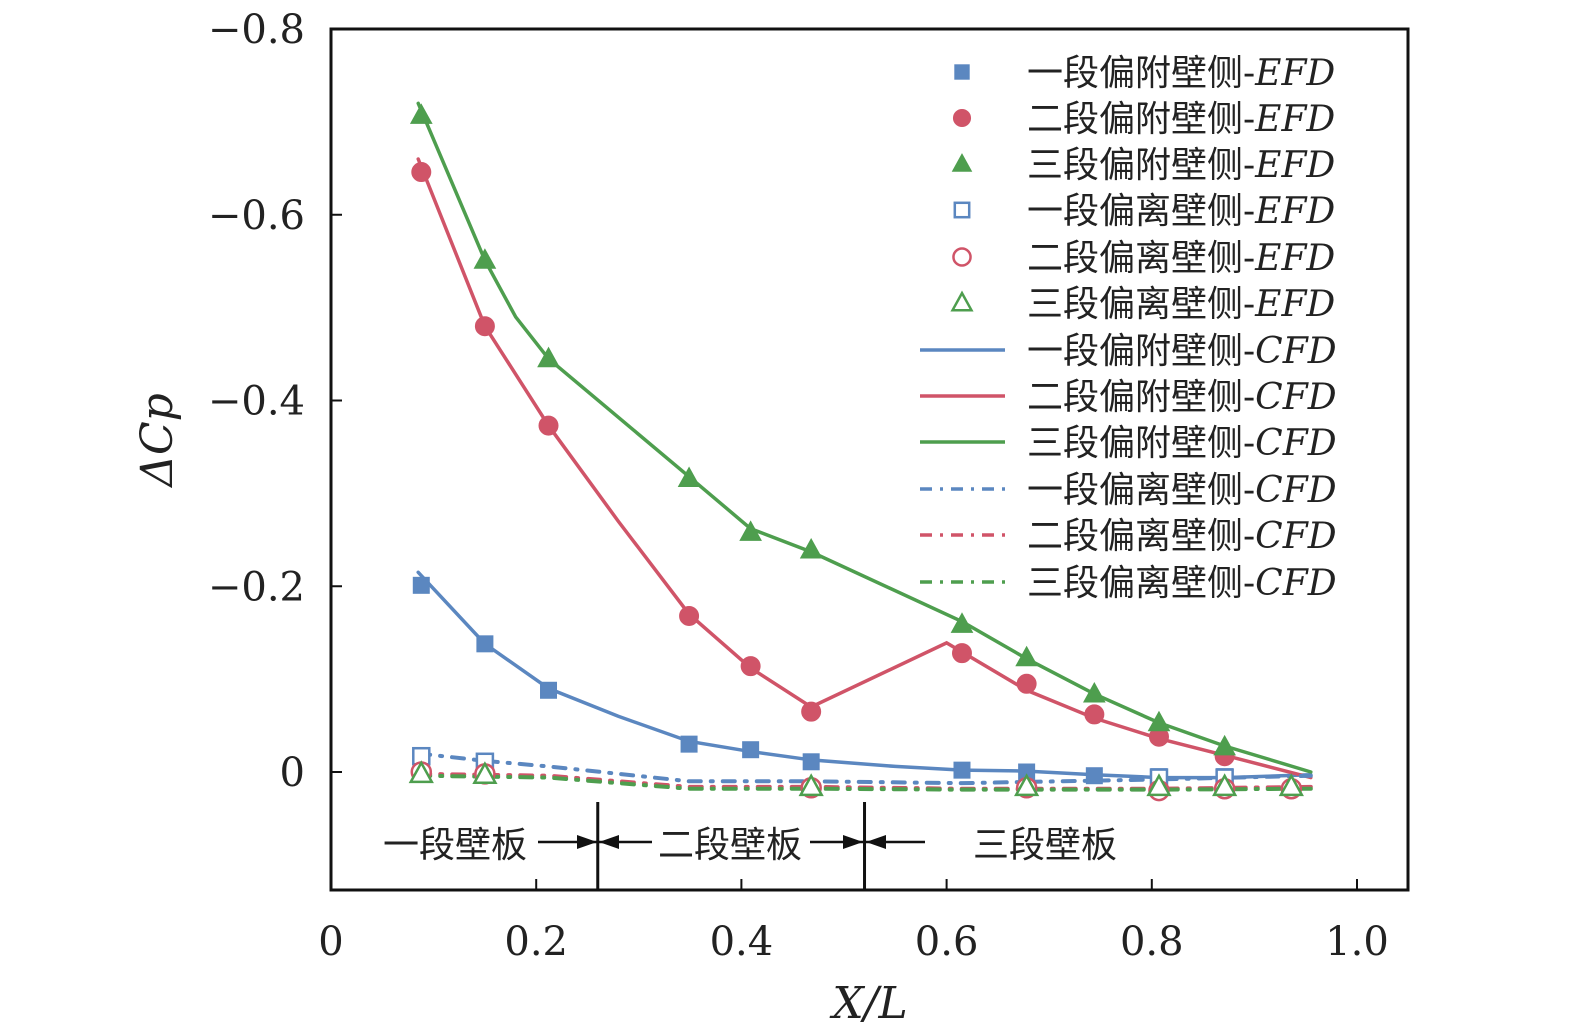  What do you see at coordinates (1182, 397) in the screenshot?
I see `legend-label: 二段偏附壁侧-CFD` at bounding box center [1182, 397].